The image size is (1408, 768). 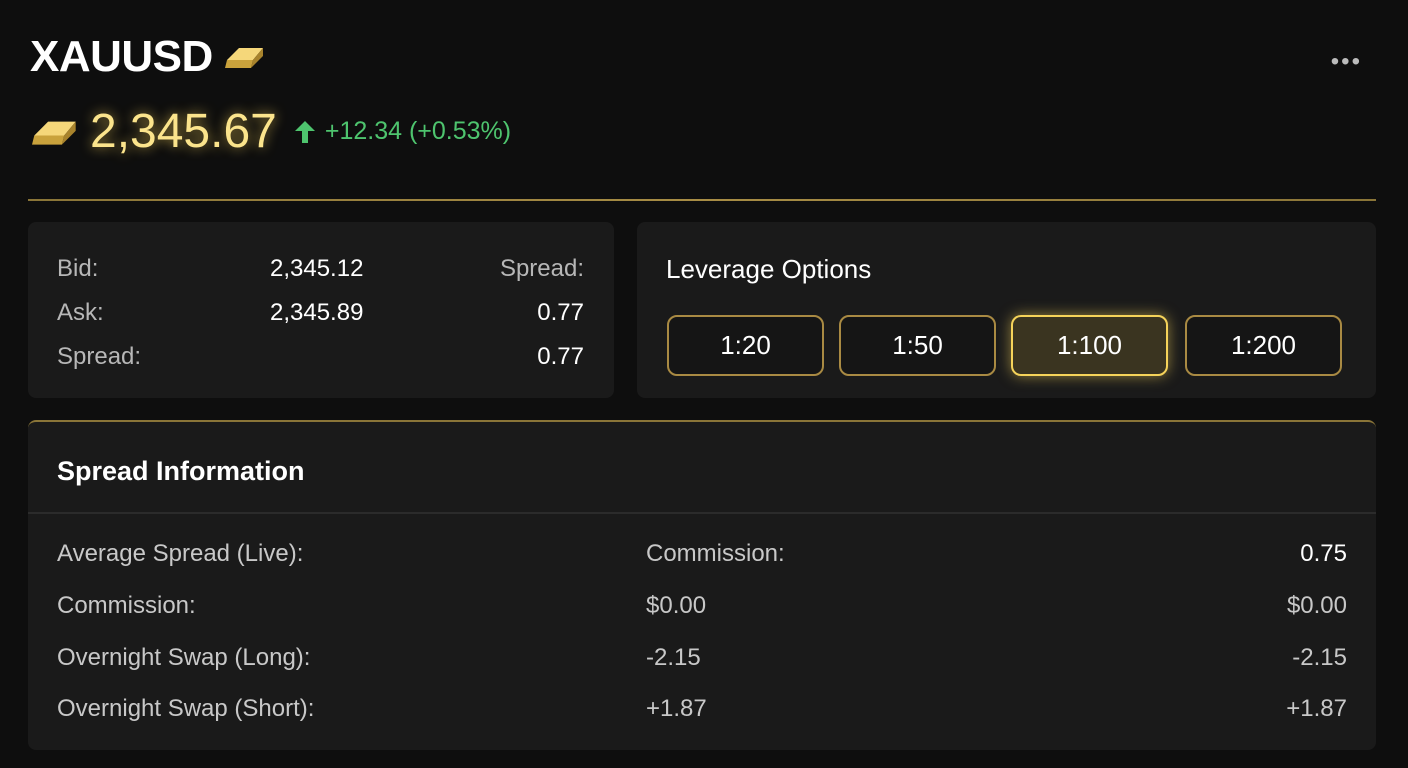 I want to click on price-change-text: +12.34 (+0.53%), so click(x=418, y=131).